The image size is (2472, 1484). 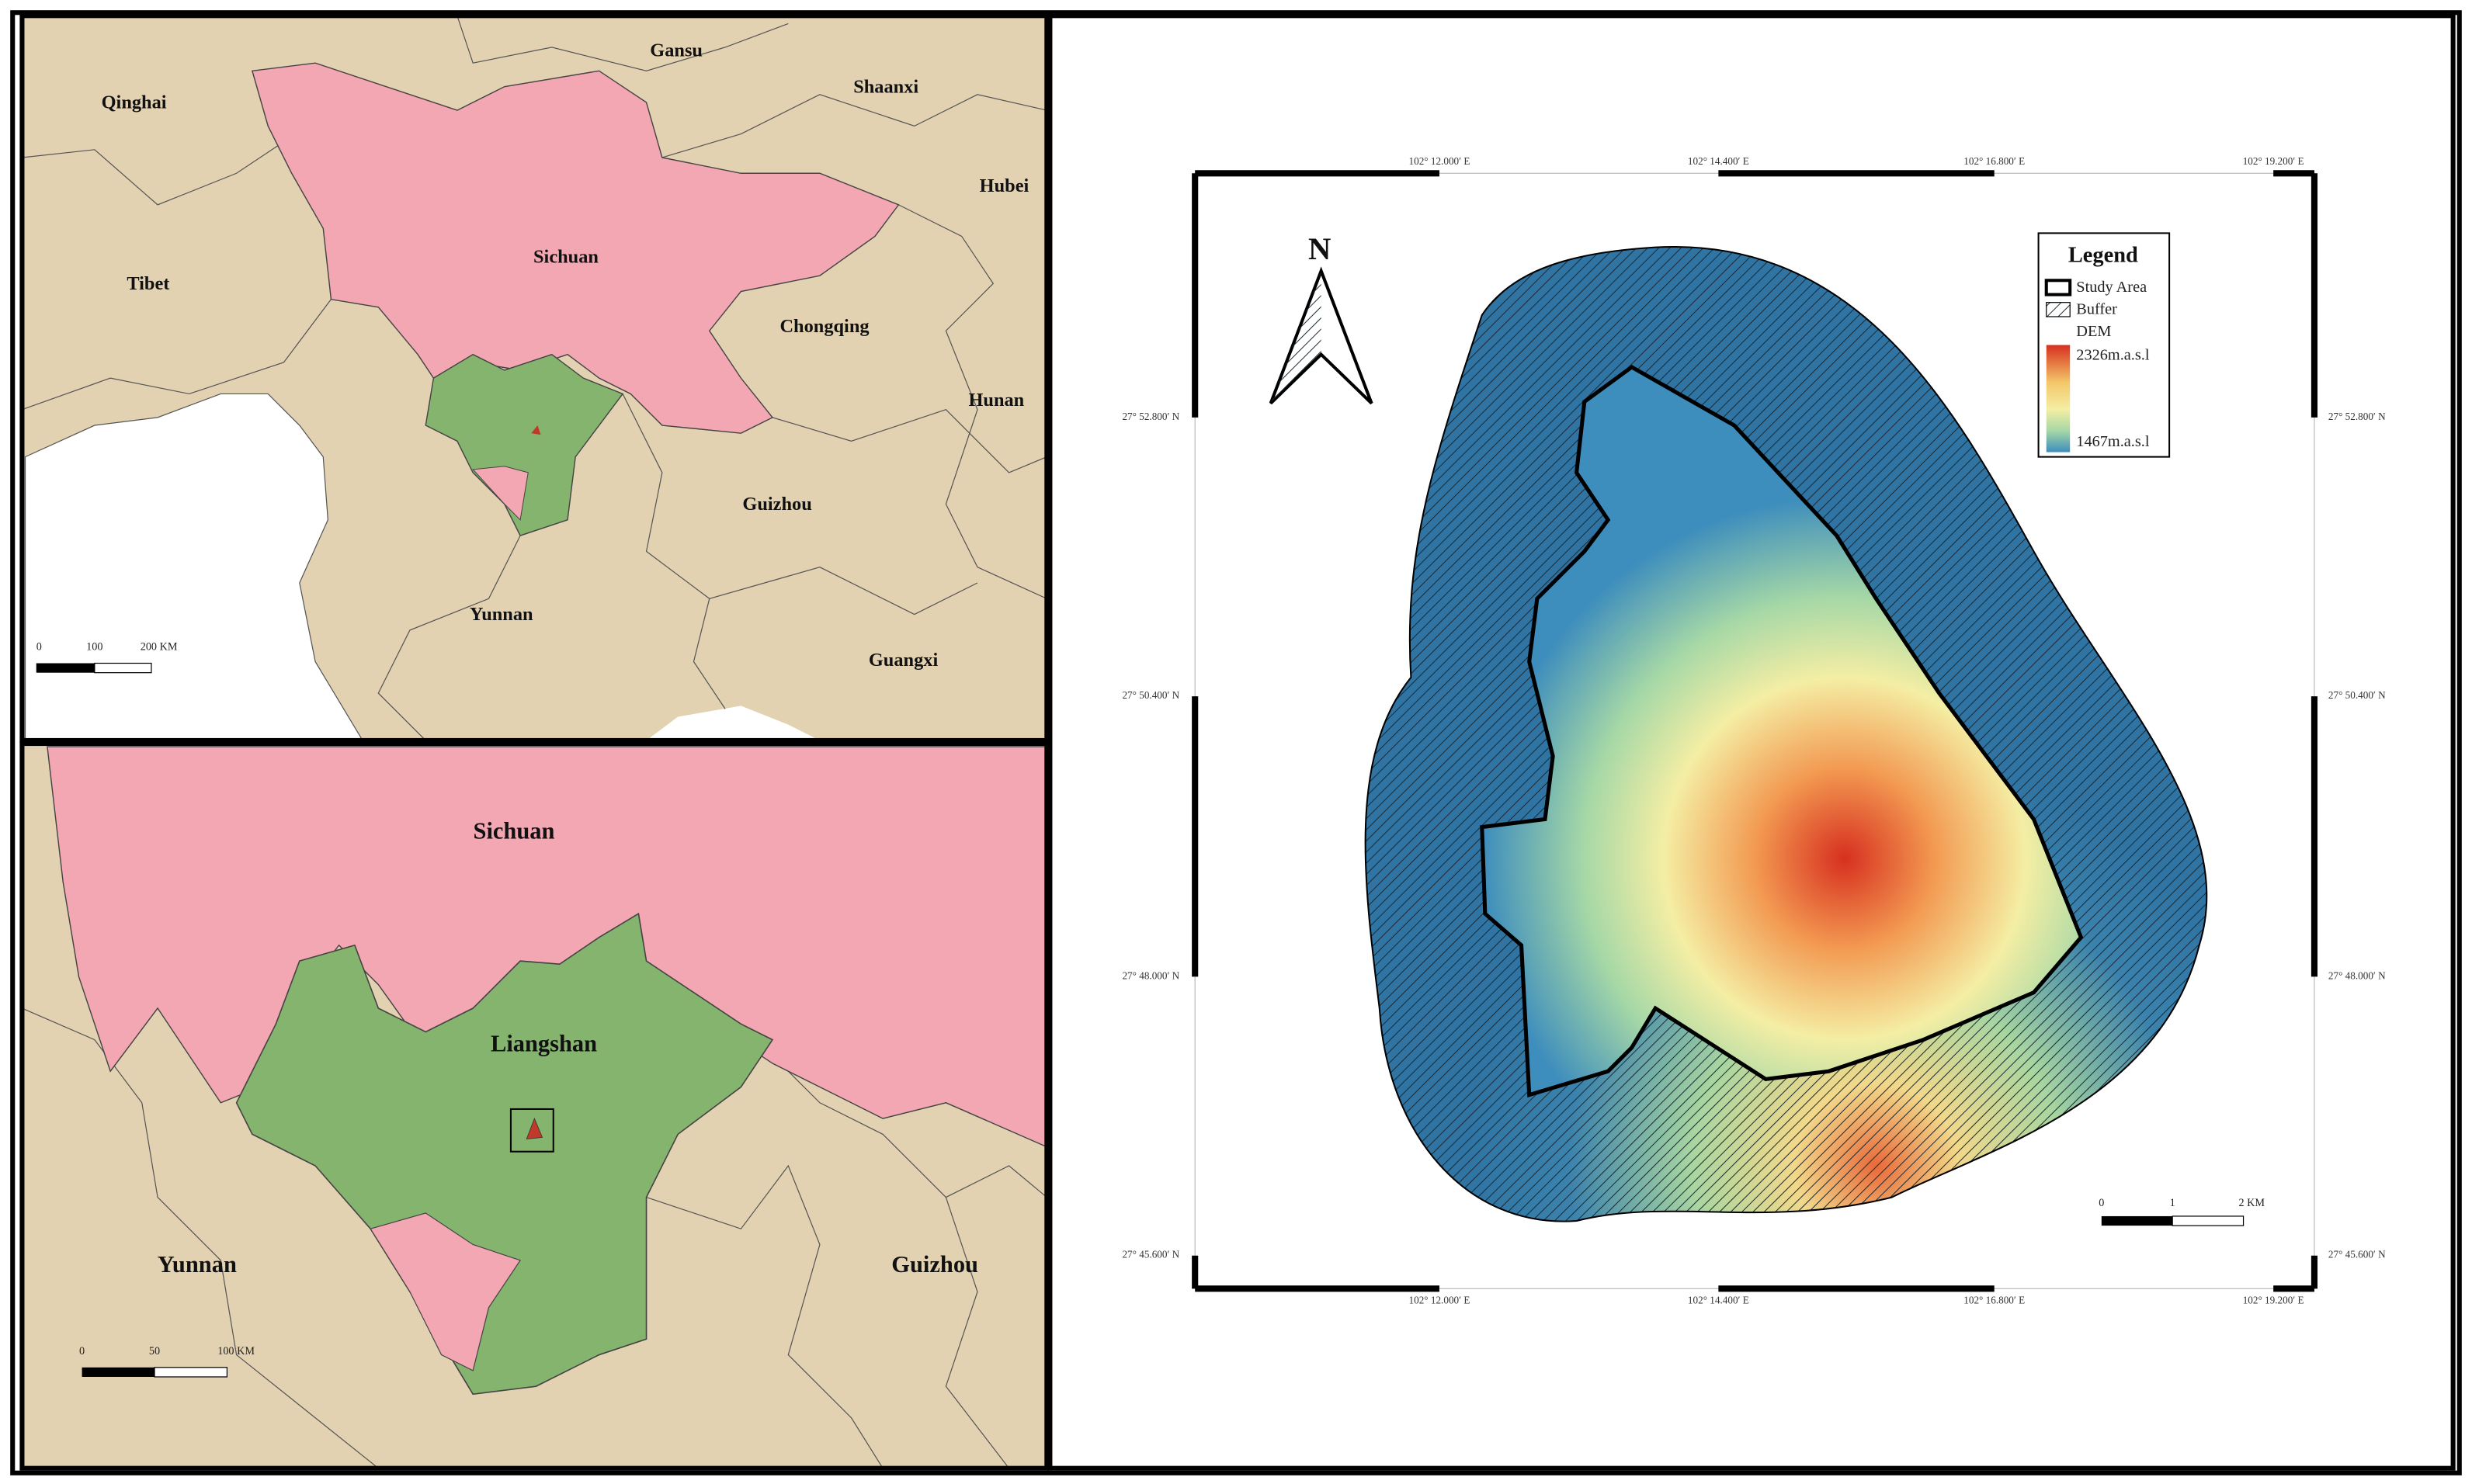 I want to click on place-label: Chongqing, so click(x=824, y=327).